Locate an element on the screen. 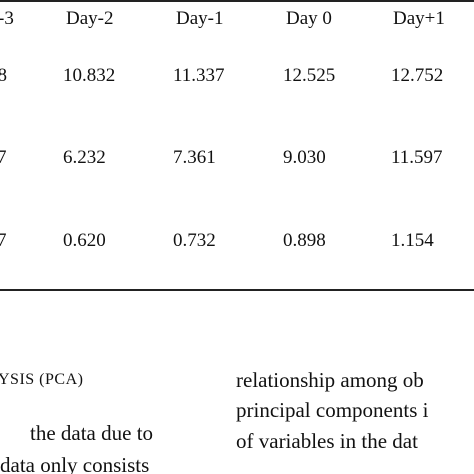 The image size is (474, 474). table-cell: 12.752 is located at coordinates (417, 75).